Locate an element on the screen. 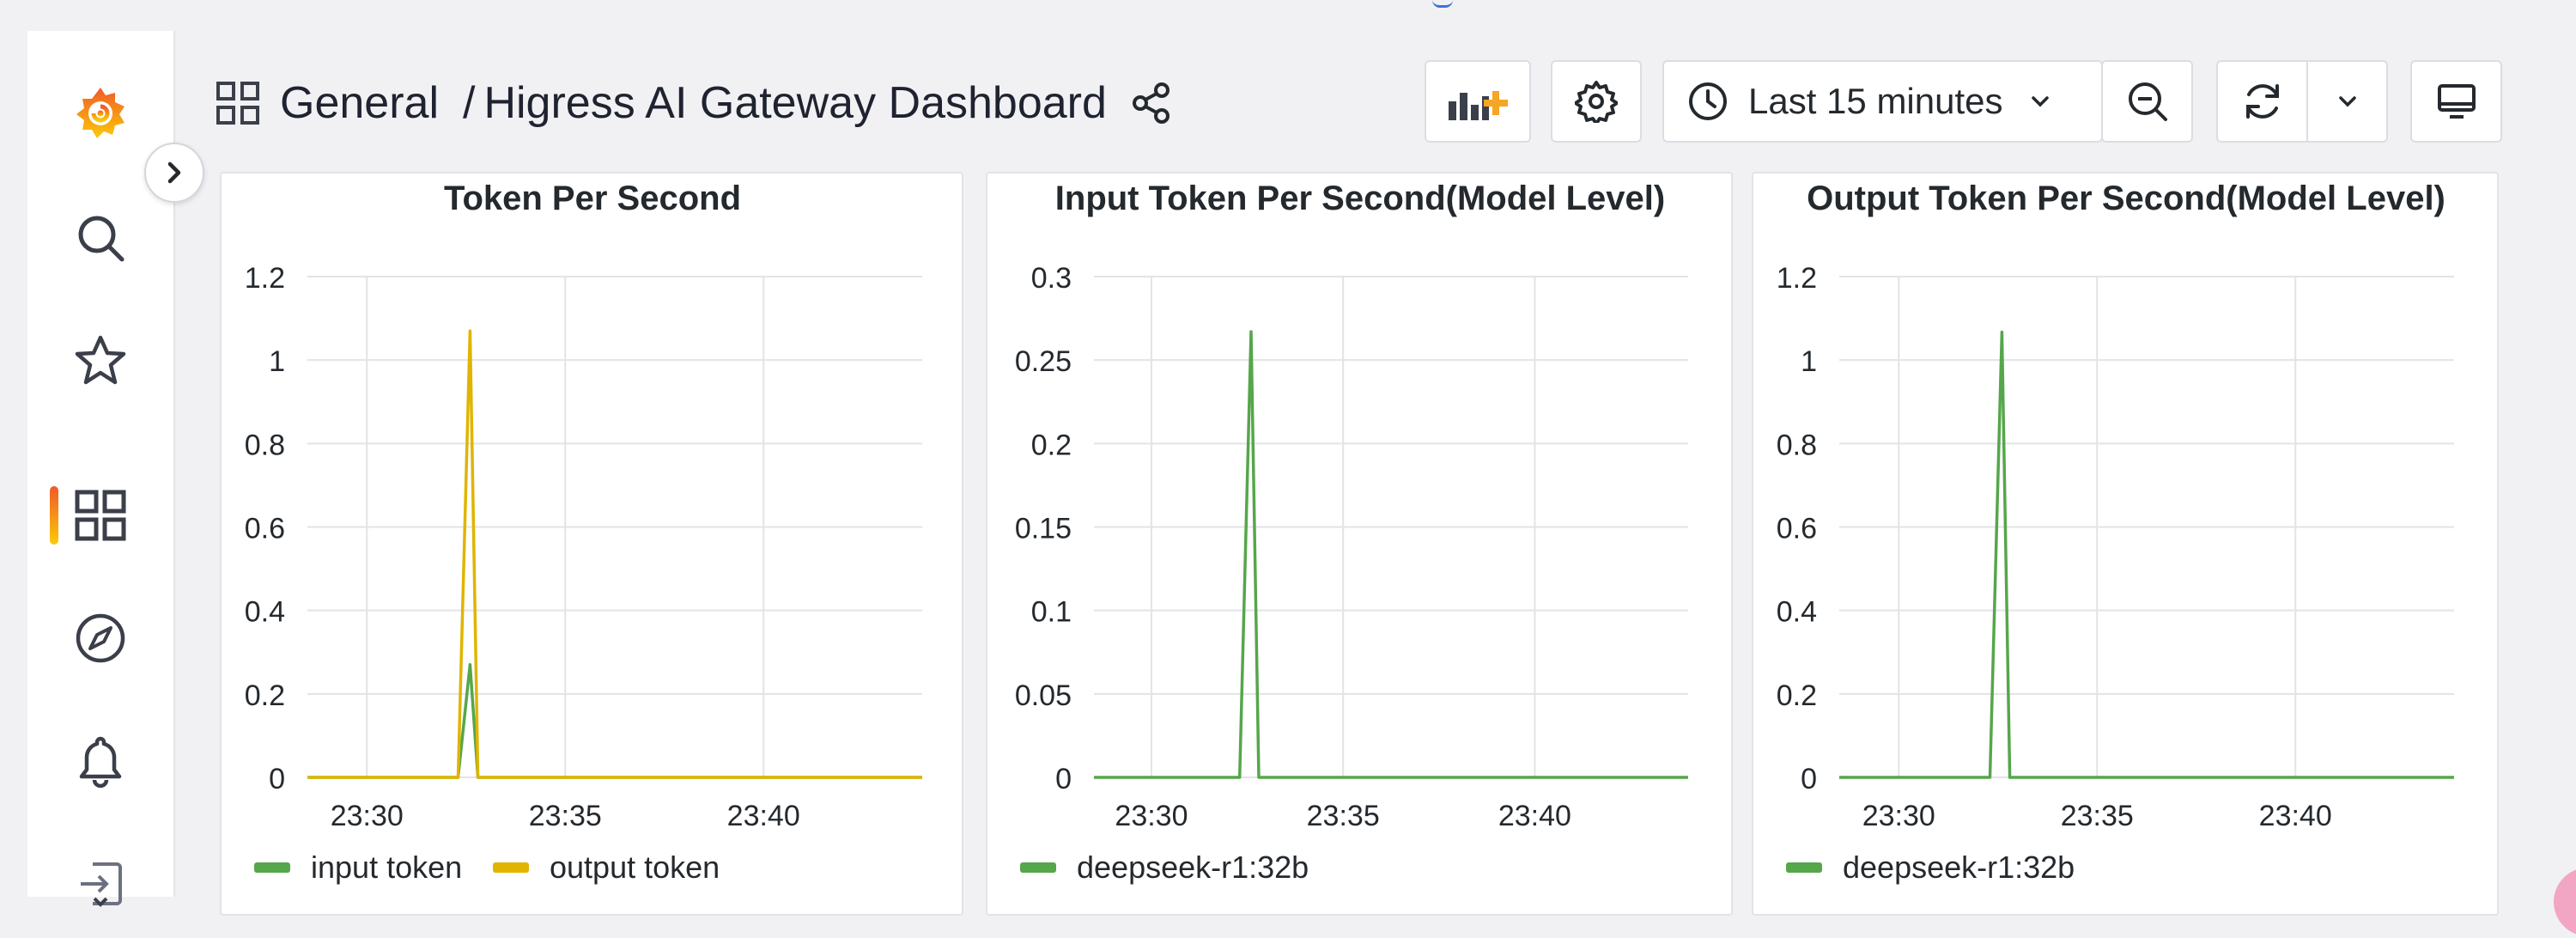 This screenshot has width=2576, height=938. zoom-out-button is located at coordinates (2147, 101).